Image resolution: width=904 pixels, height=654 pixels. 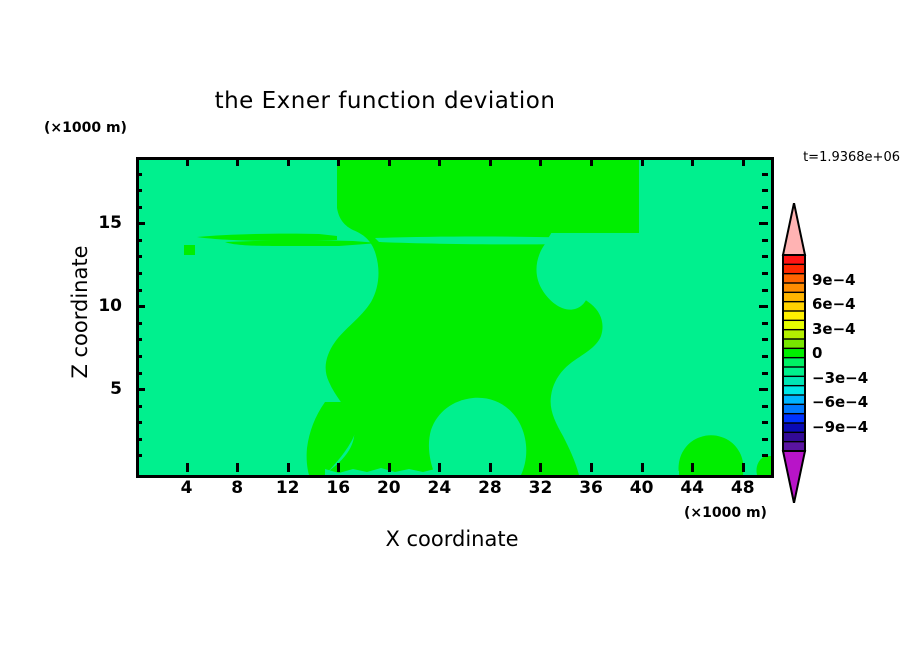 I want to click on colorbar-tick-label: −9e−4, so click(x=840, y=426).